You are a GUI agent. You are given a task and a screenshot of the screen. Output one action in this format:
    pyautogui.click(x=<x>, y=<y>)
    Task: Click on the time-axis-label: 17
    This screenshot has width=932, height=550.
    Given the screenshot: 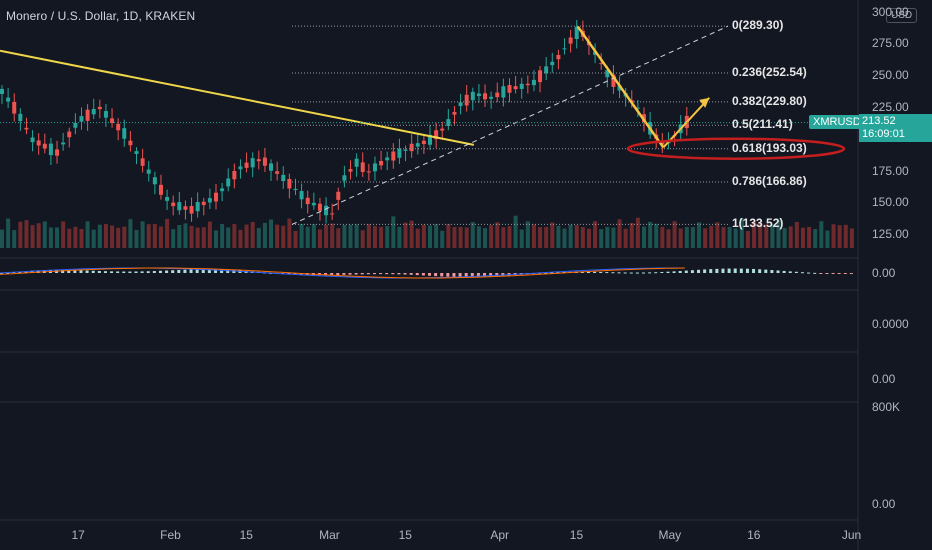 What is the action you would take?
    pyautogui.click(x=78, y=535)
    